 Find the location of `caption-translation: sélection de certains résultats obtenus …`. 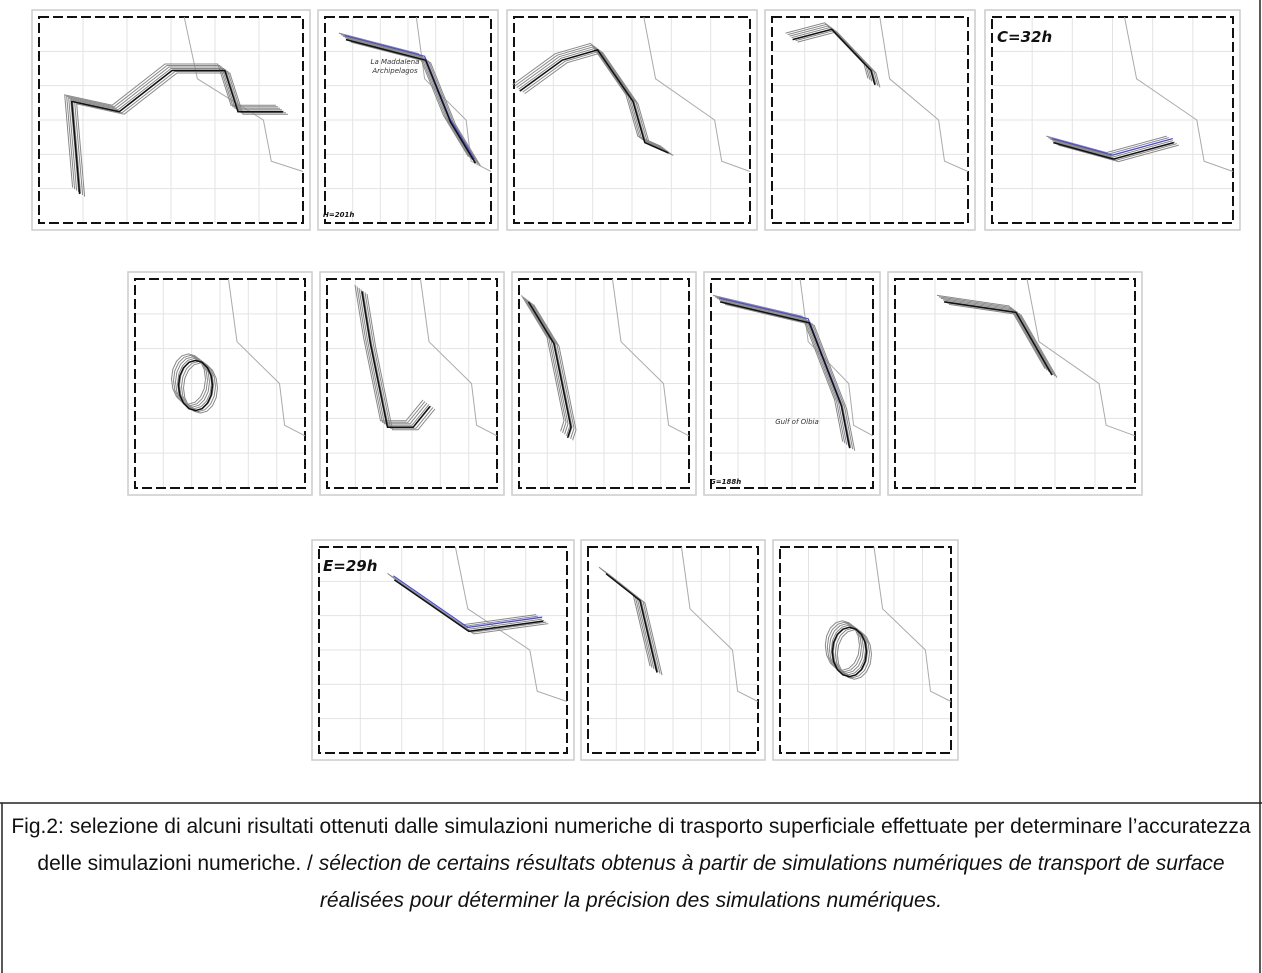

caption-translation: sélection de certains résultats obtenus … is located at coordinates (771, 882).